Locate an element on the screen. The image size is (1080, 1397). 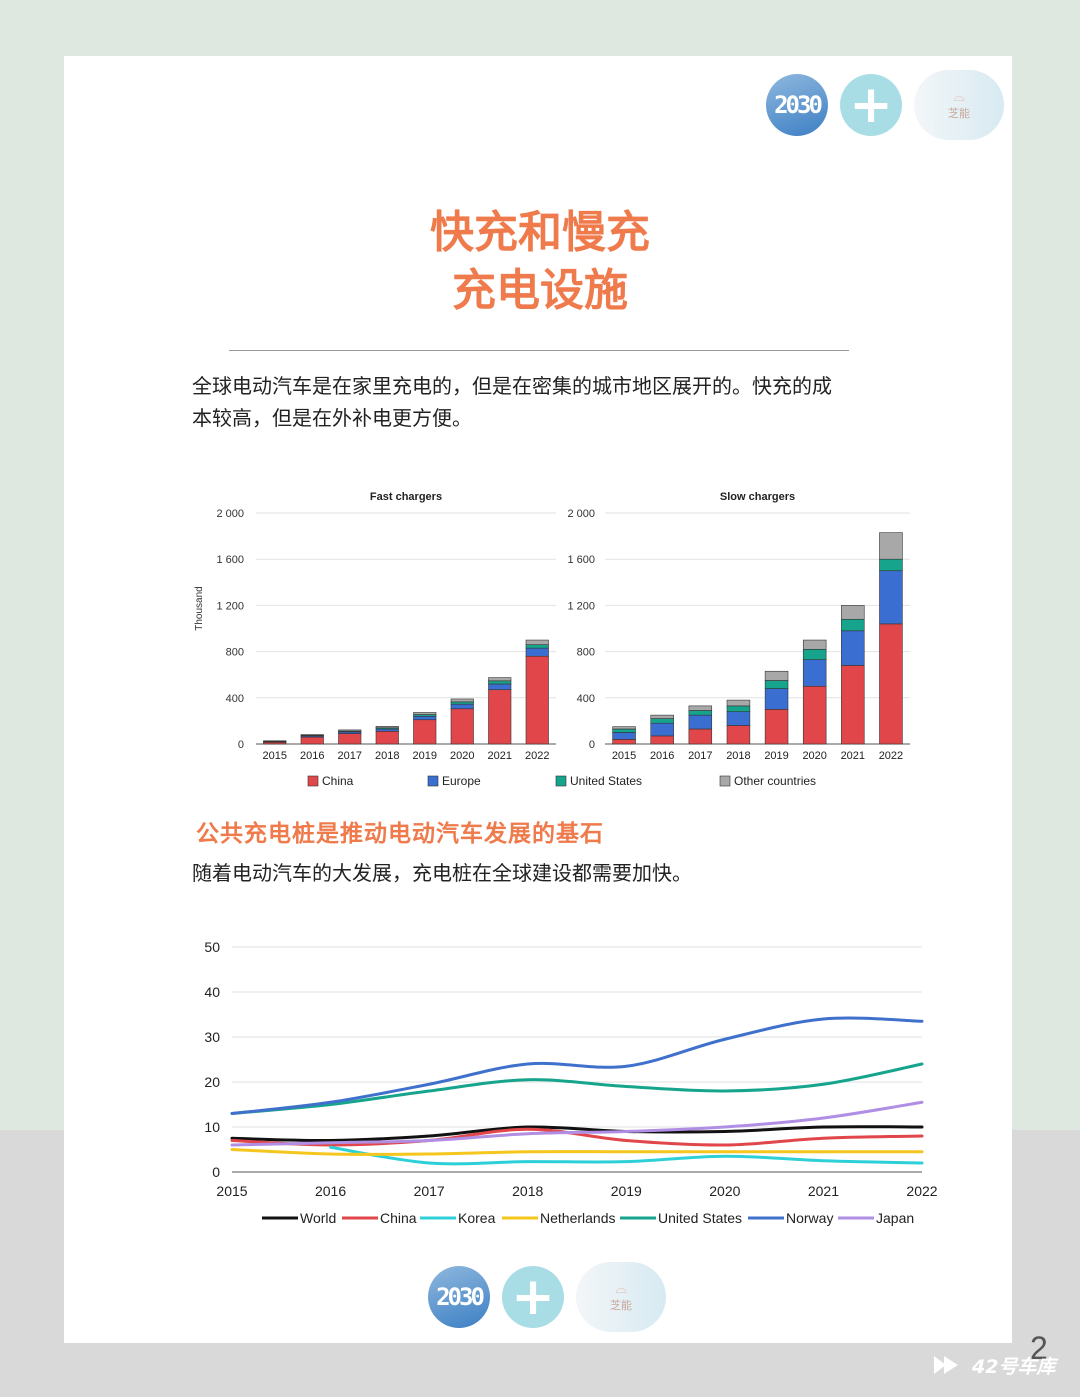
chart0-xtick-label: 2018 is located at coordinates (387, 756).